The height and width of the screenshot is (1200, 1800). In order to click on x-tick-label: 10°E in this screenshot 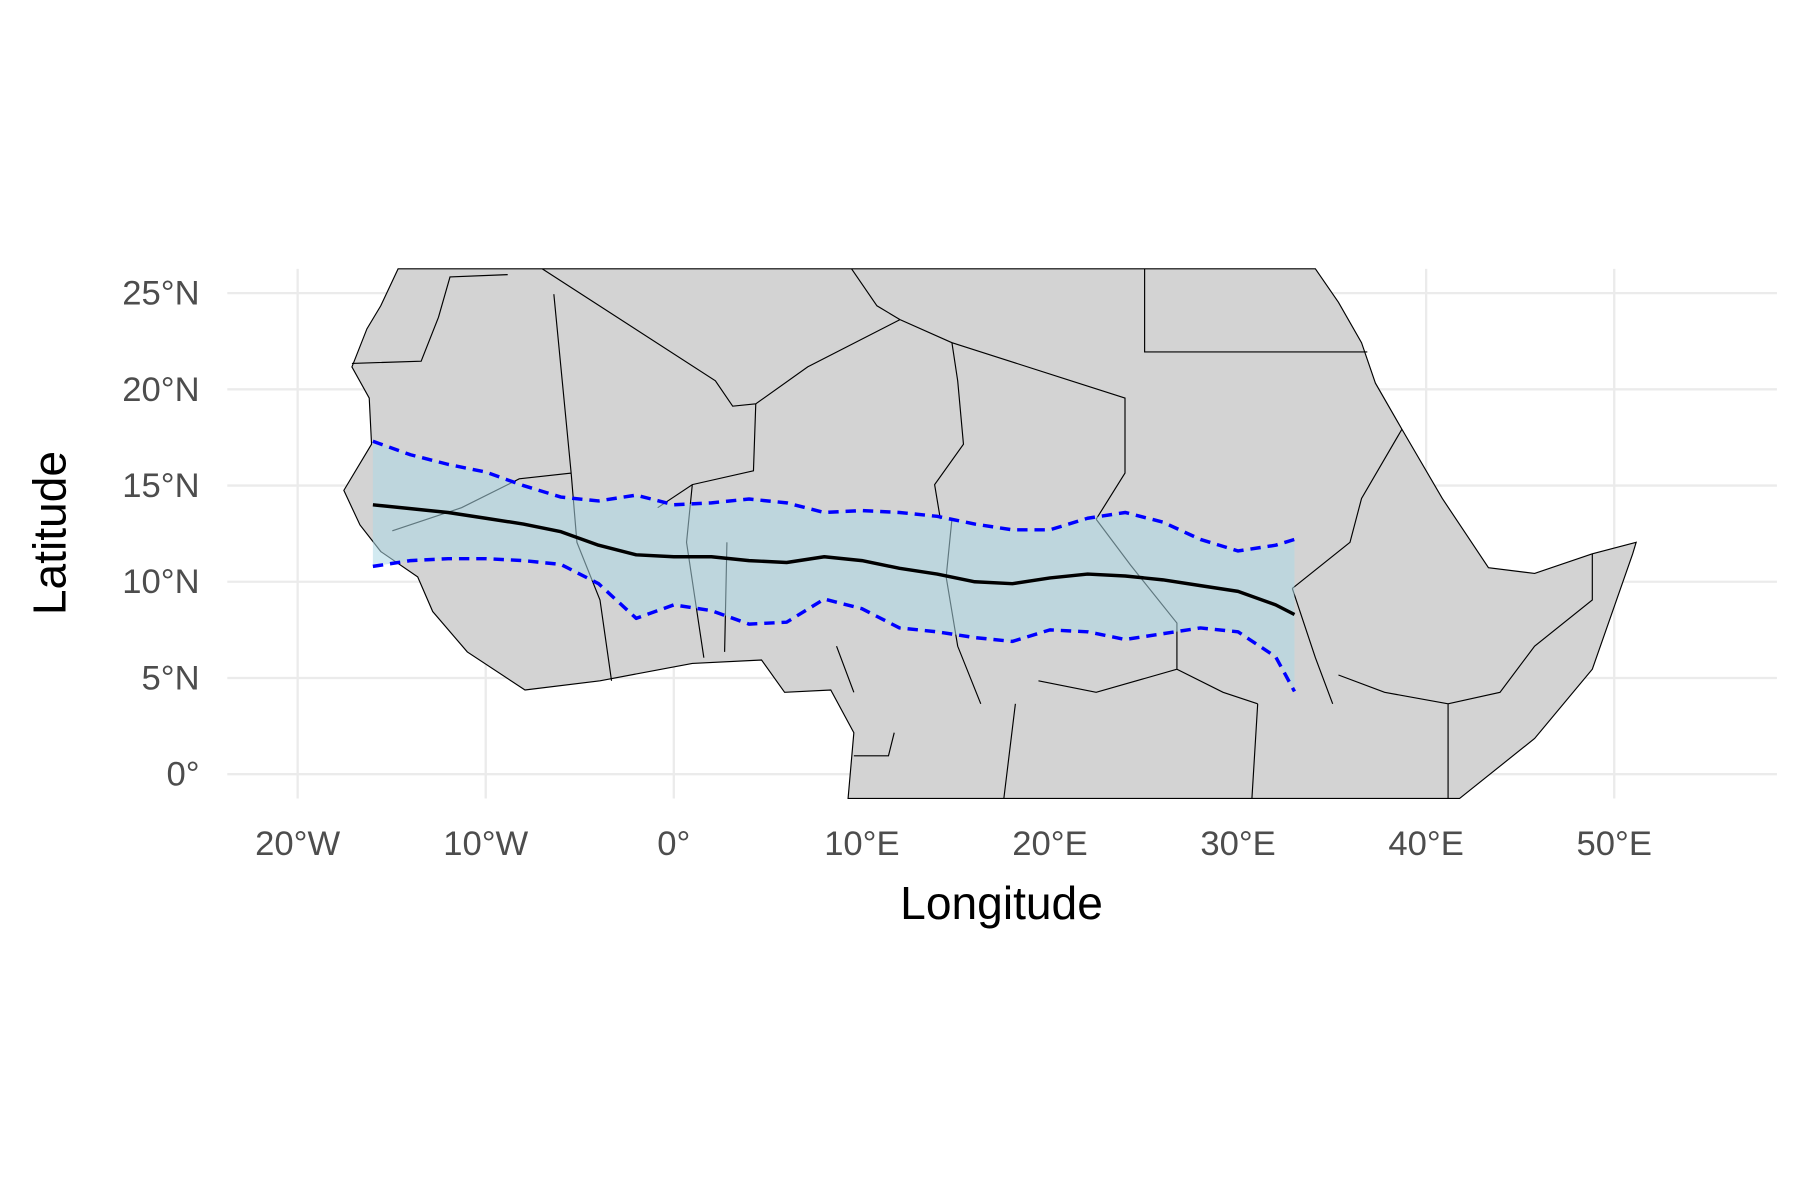, I will do `click(861, 844)`.